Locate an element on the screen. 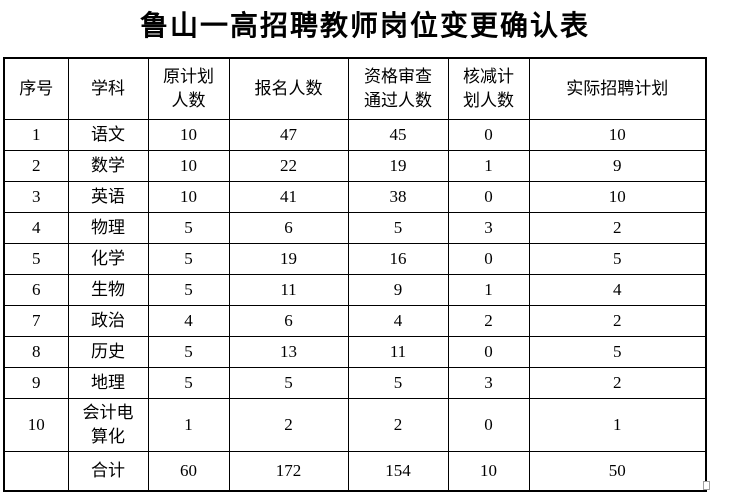  table-row: 7 政治 4 6 4 2 2 is located at coordinates (355, 321).